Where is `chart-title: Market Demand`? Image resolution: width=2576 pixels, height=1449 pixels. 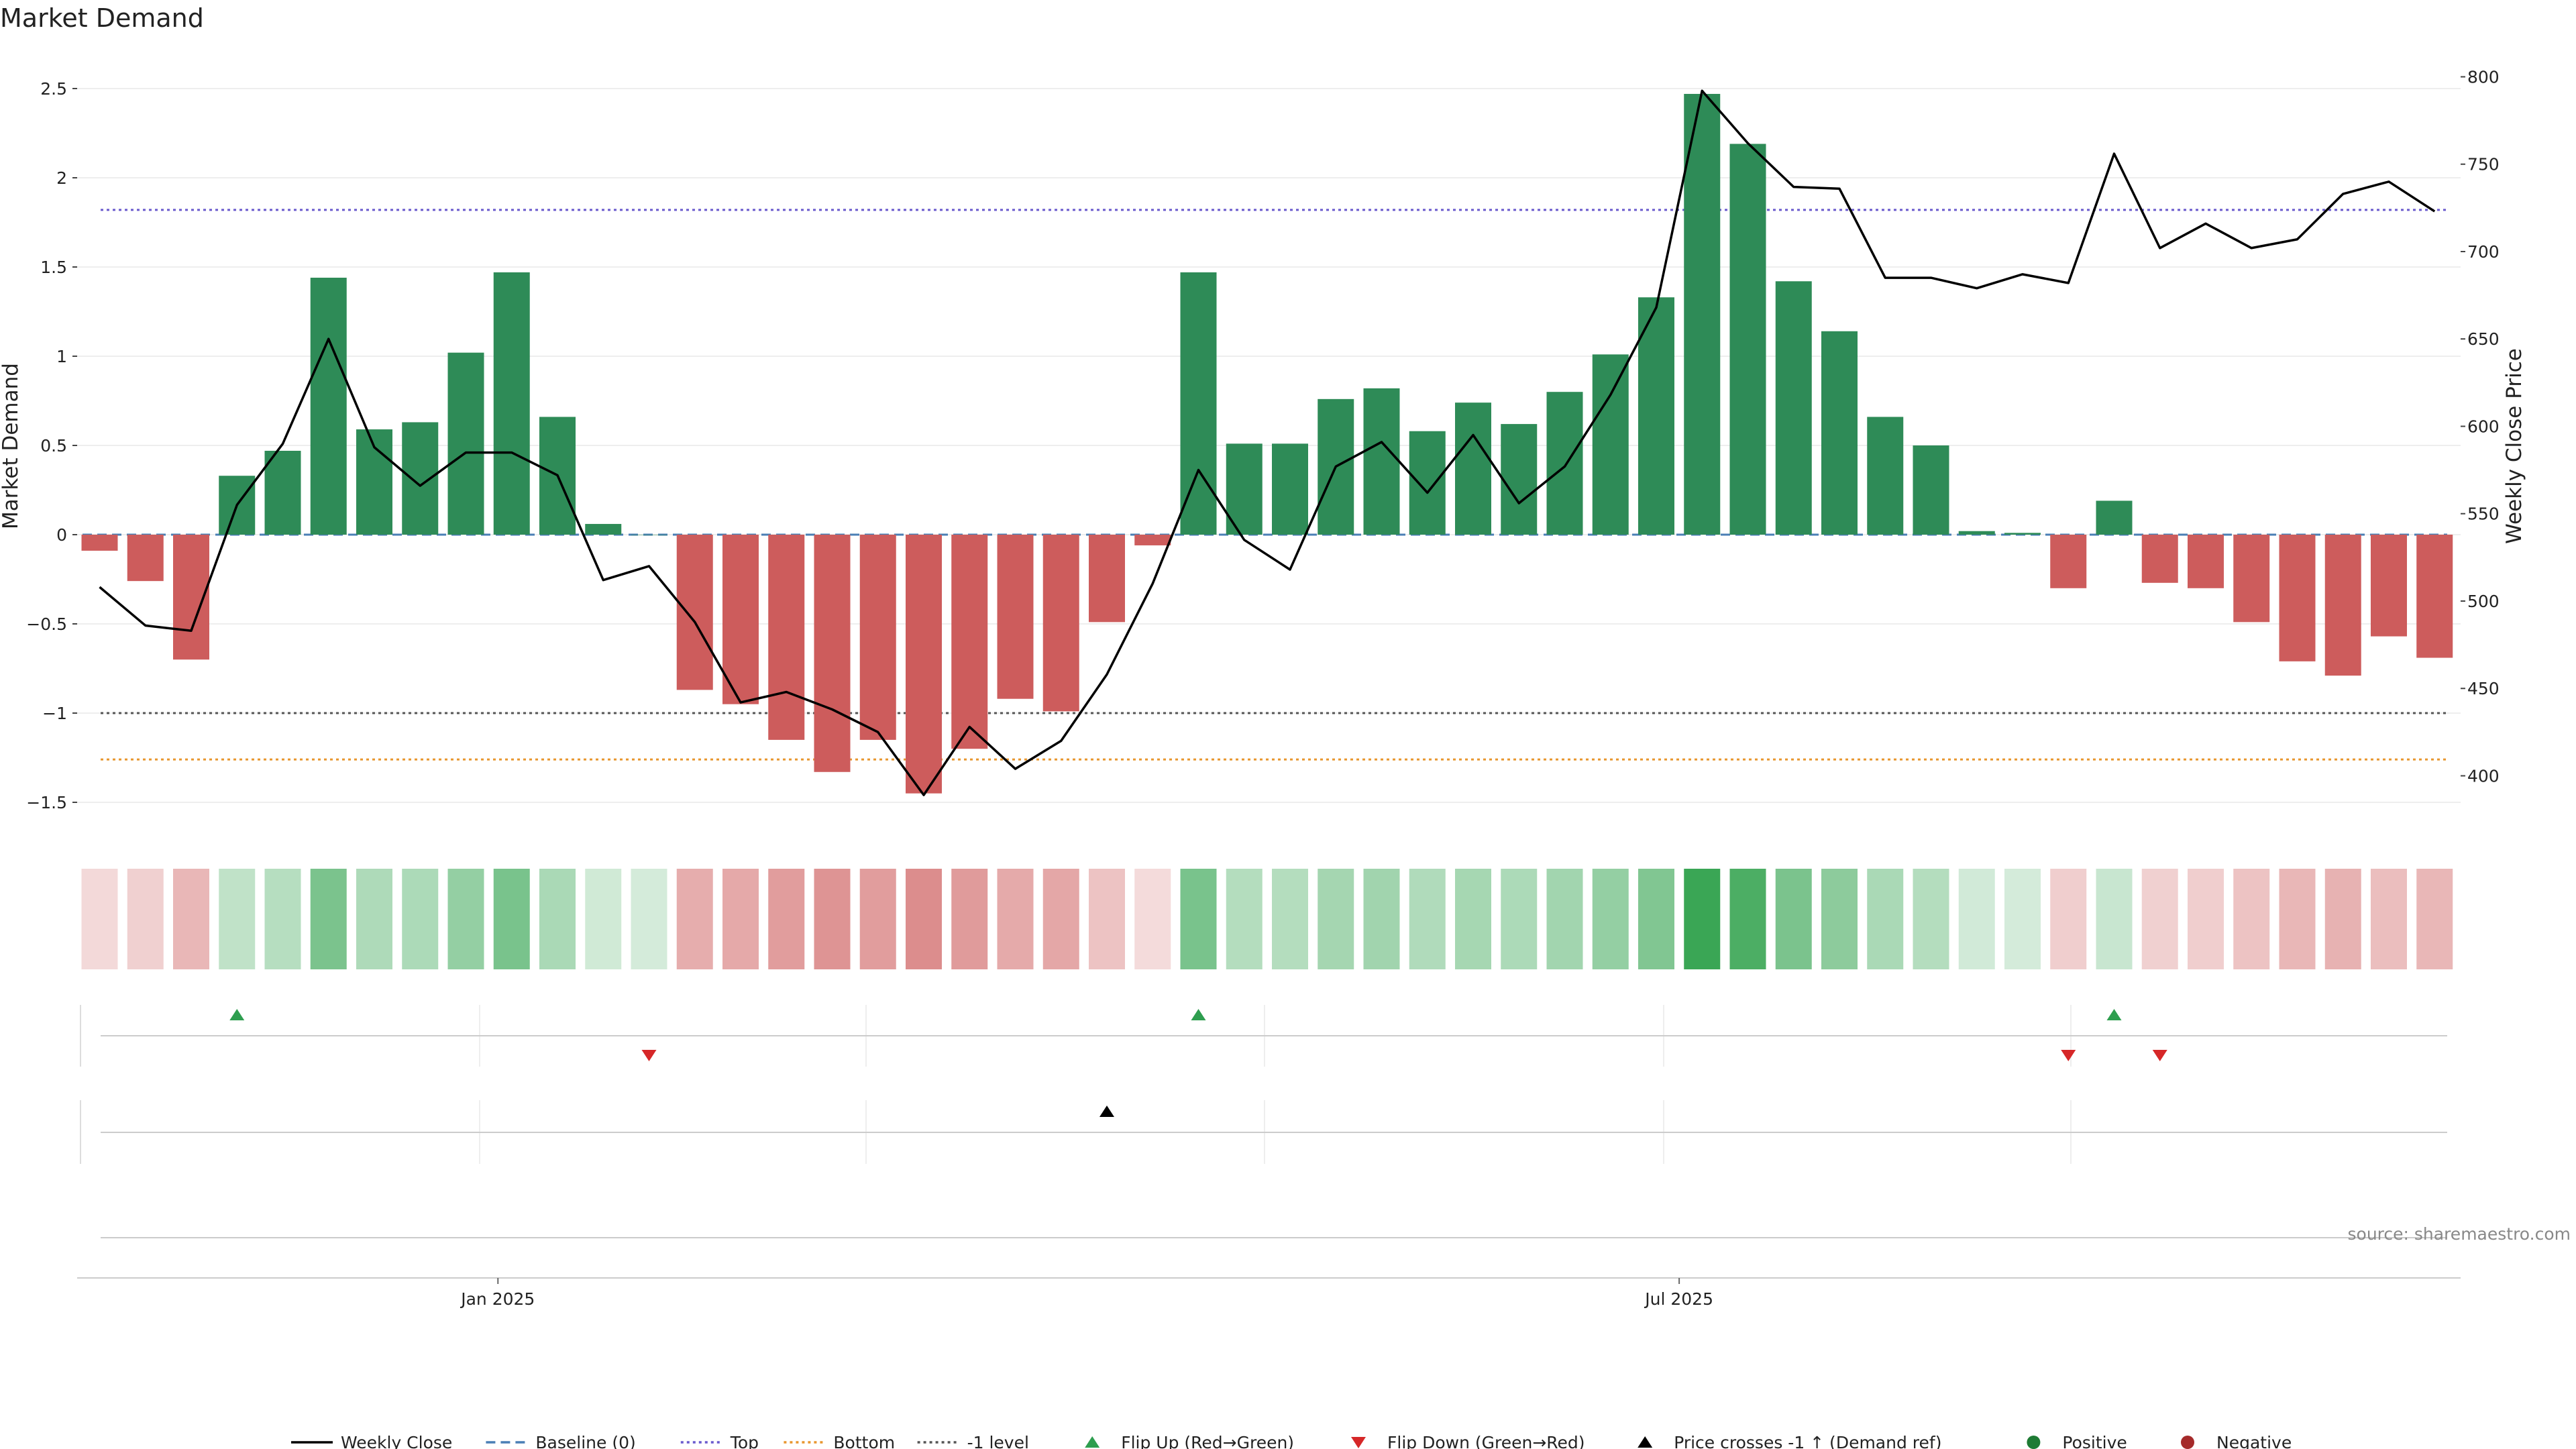
chart-title: Market Demand is located at coordinates (102, 18).